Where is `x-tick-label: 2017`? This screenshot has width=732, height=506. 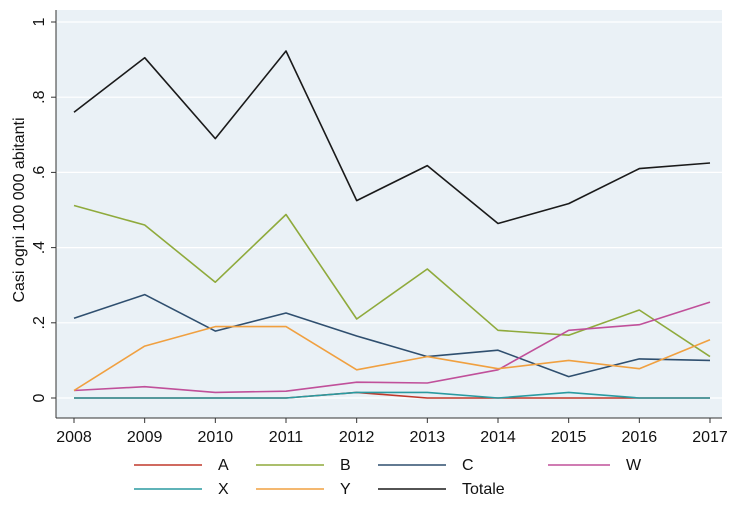 x-tick-label: 2017 is located at coordinates (710, 437).